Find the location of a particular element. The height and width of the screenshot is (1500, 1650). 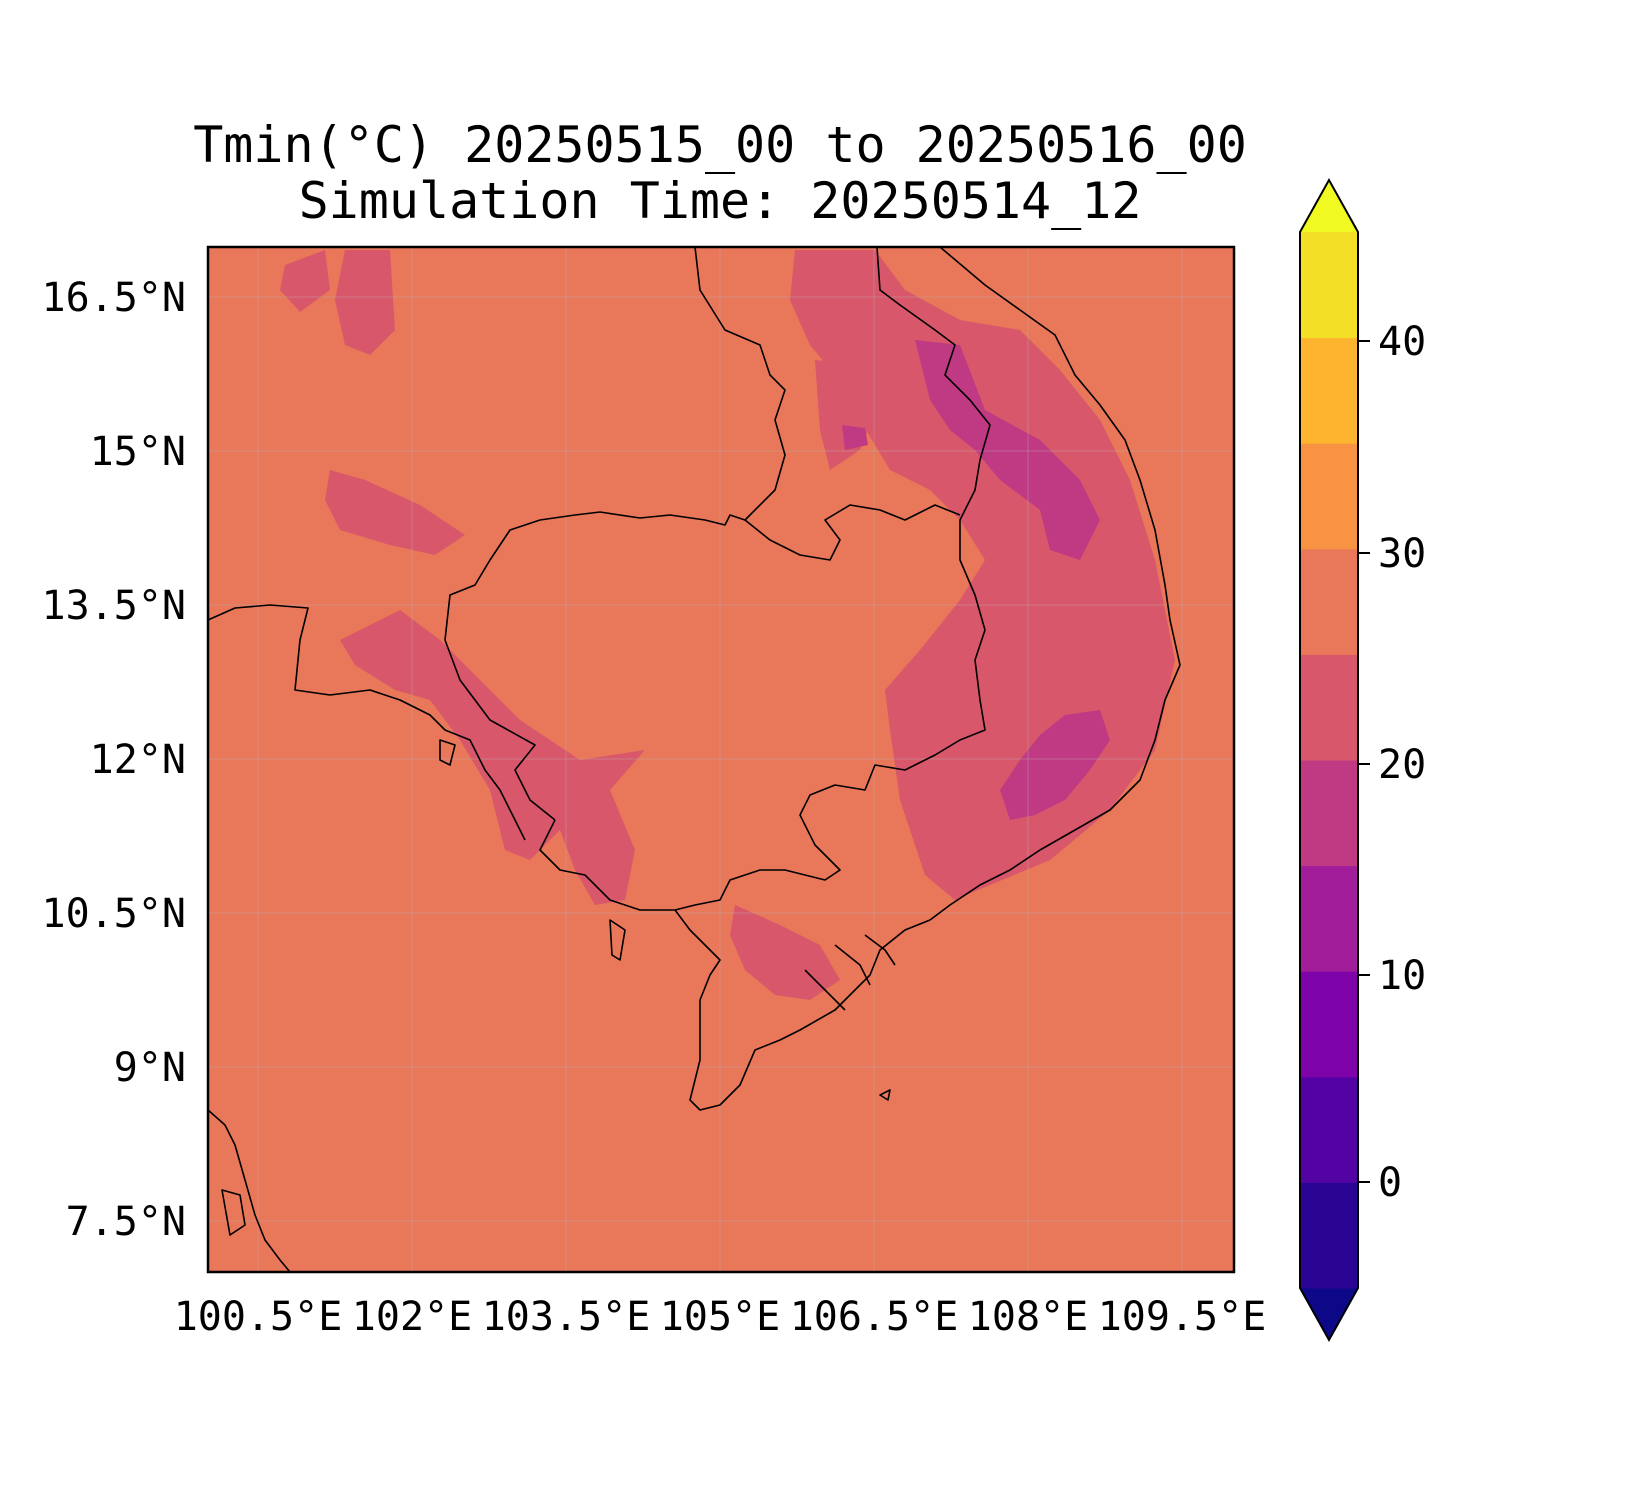

lon-tick-label: 109.5°E is located at coordinates (1182, 1317).